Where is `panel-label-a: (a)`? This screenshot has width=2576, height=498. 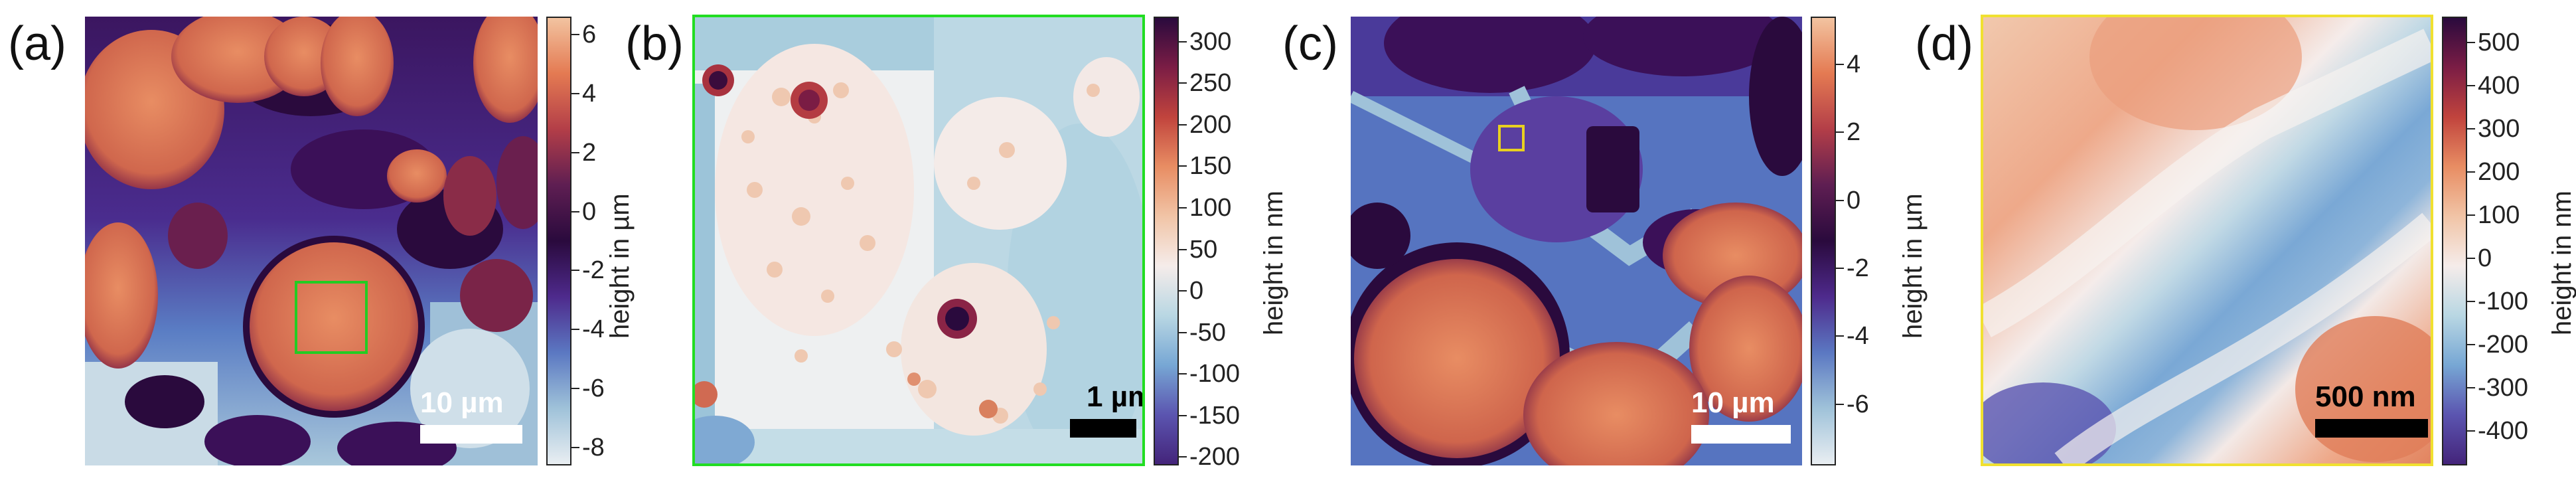
panel-label-a: (a) is located at coordinates (37, 44).